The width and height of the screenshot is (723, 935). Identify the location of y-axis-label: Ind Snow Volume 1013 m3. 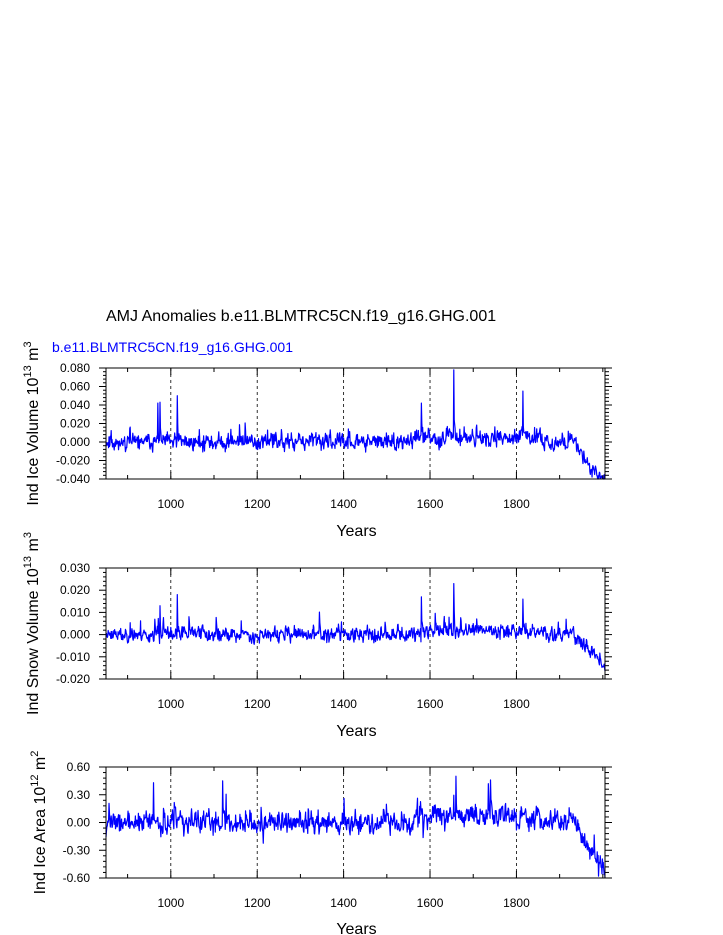
(32, 623).